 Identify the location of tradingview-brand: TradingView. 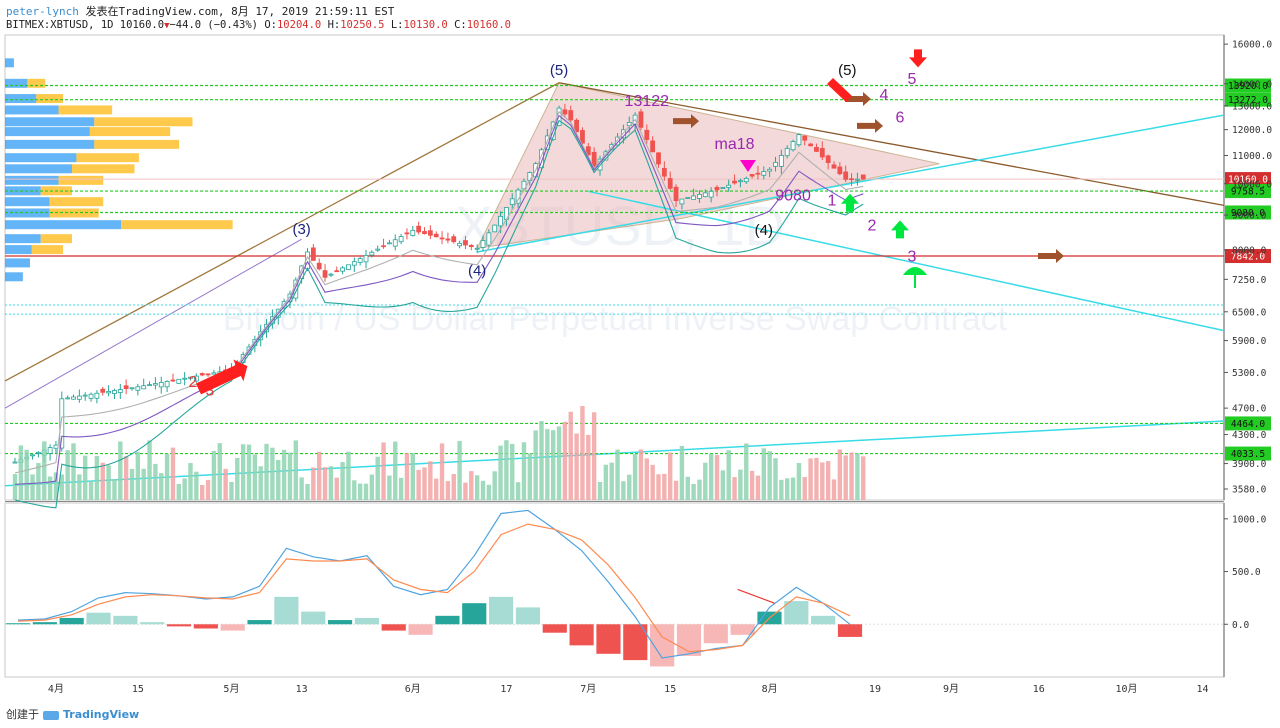
(101, 714).